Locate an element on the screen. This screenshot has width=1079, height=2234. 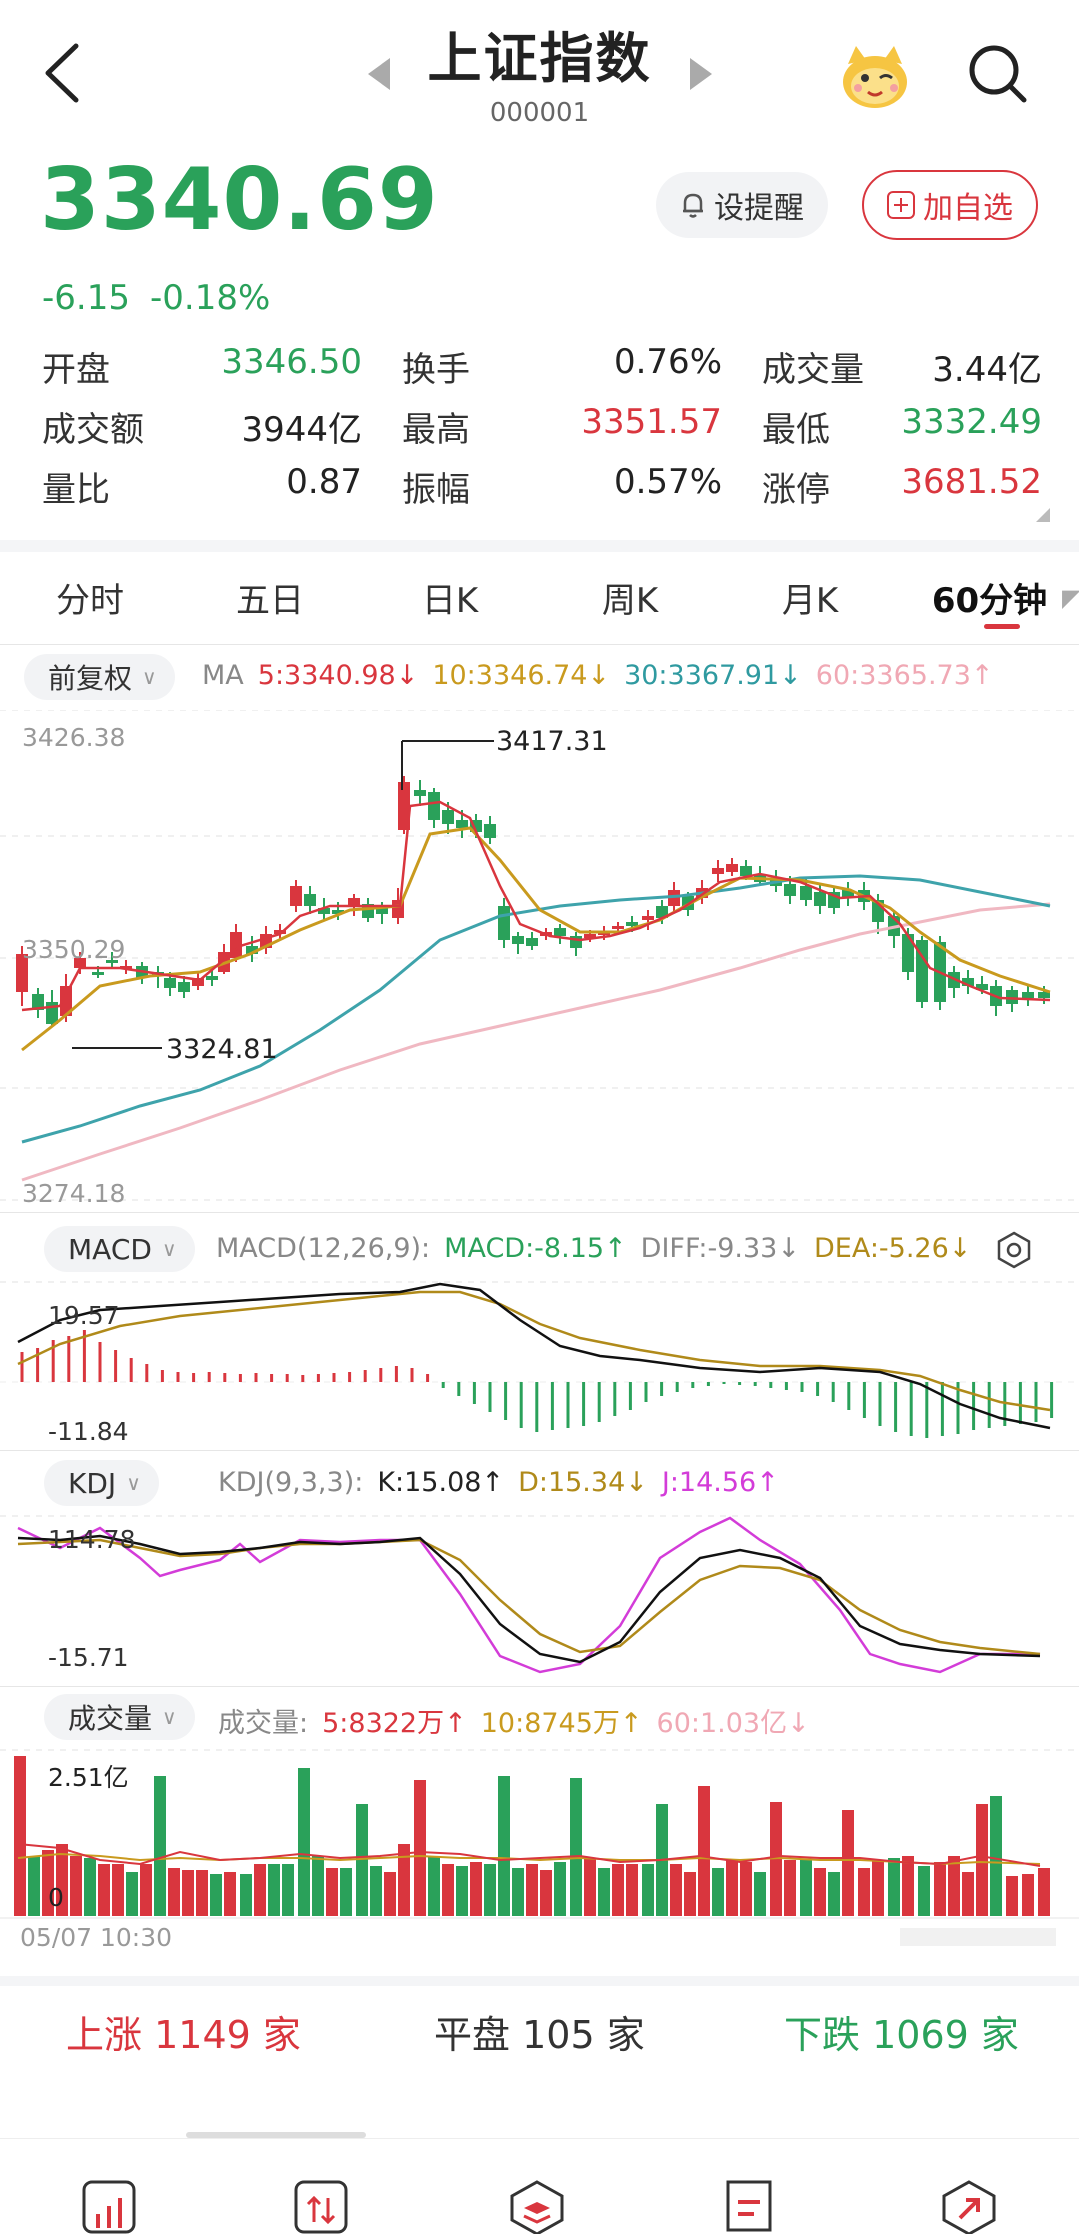
scroll-indicator is located at coordinates (978, 1937).